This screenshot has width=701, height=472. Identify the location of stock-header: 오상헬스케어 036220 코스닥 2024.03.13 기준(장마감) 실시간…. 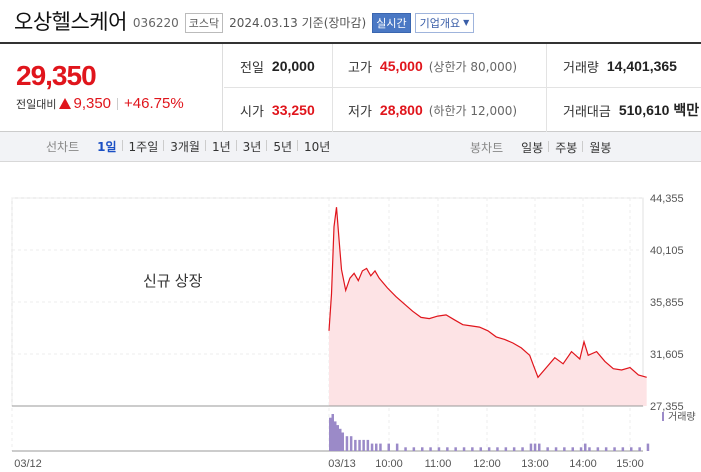
(350, 22).